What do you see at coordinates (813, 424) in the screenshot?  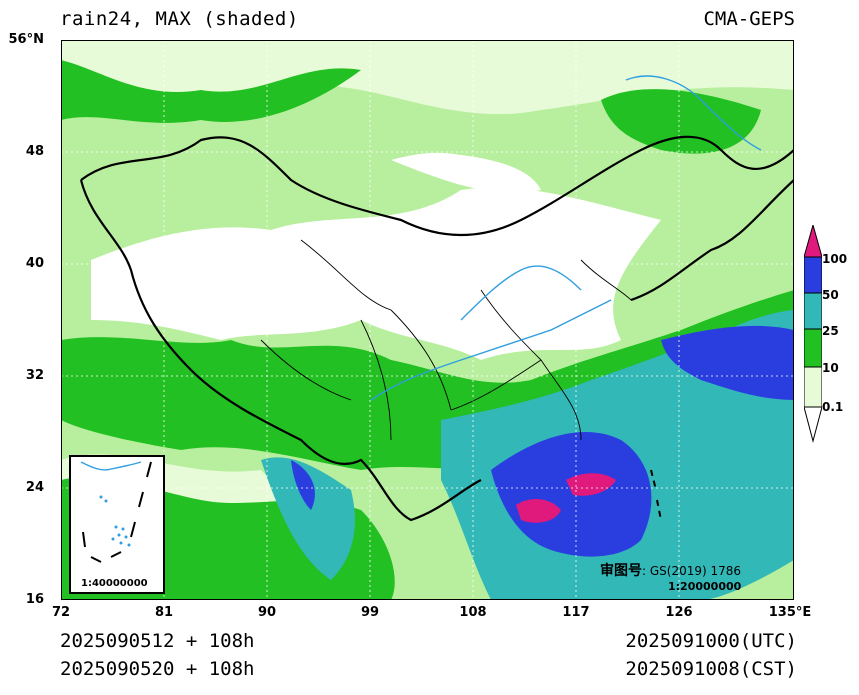 I see `colorbar-segment-below` at bounding box center [813, 424].